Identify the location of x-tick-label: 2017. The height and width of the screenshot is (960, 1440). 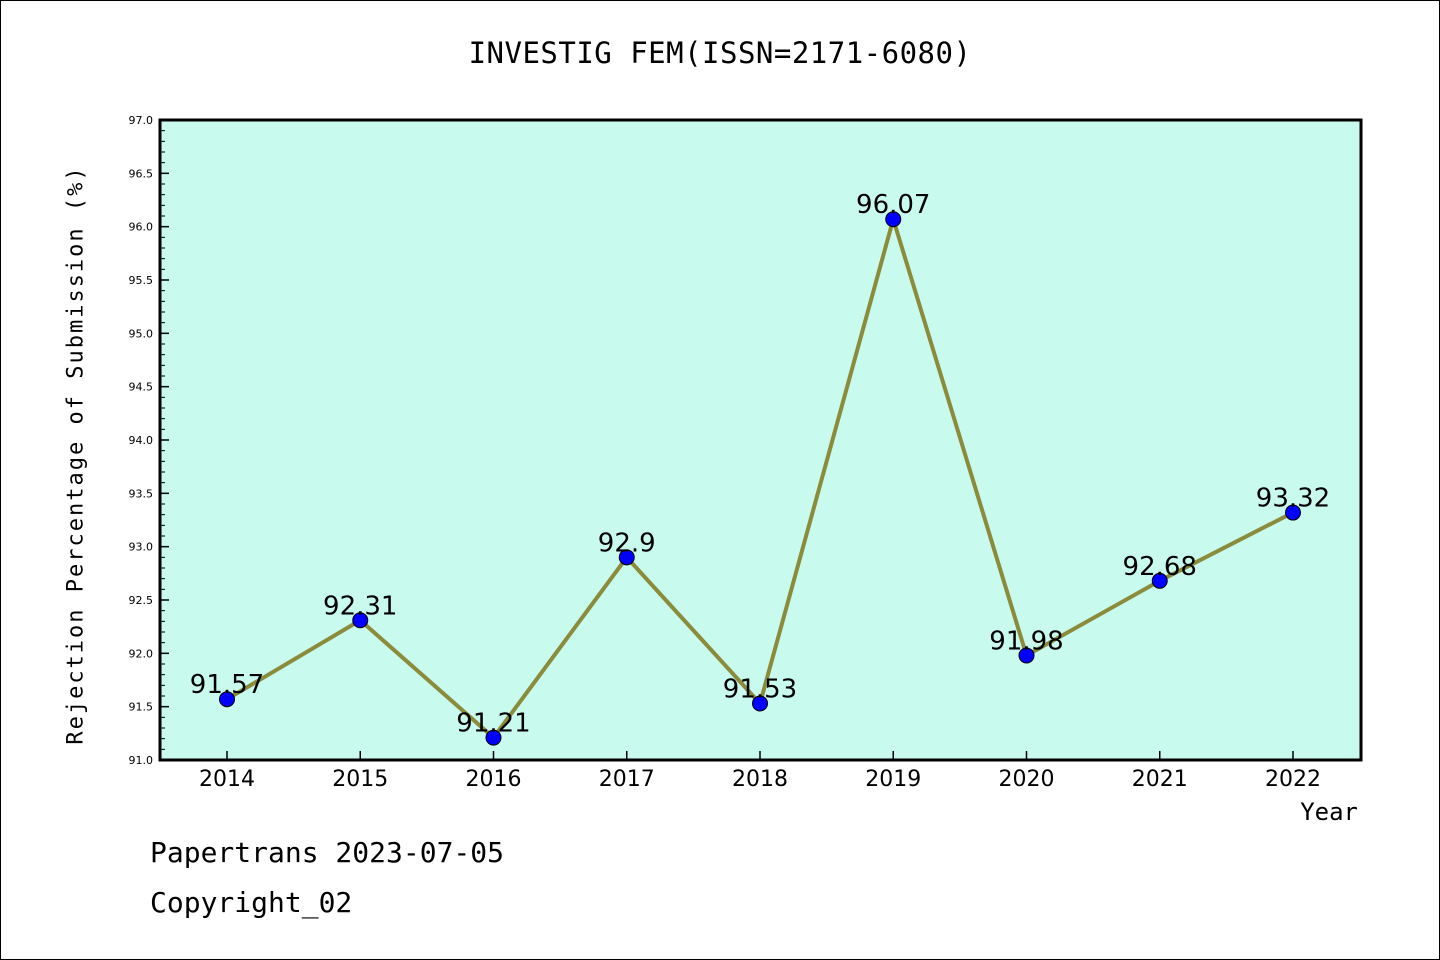
(627, 779).